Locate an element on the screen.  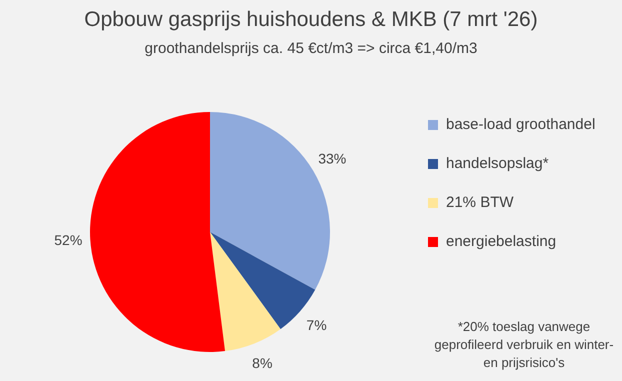
chart-subtitle: groothandelsprijs ca. 45 €ct/m3 => circa €1,40/m3 is located at coordinates (311, 48).